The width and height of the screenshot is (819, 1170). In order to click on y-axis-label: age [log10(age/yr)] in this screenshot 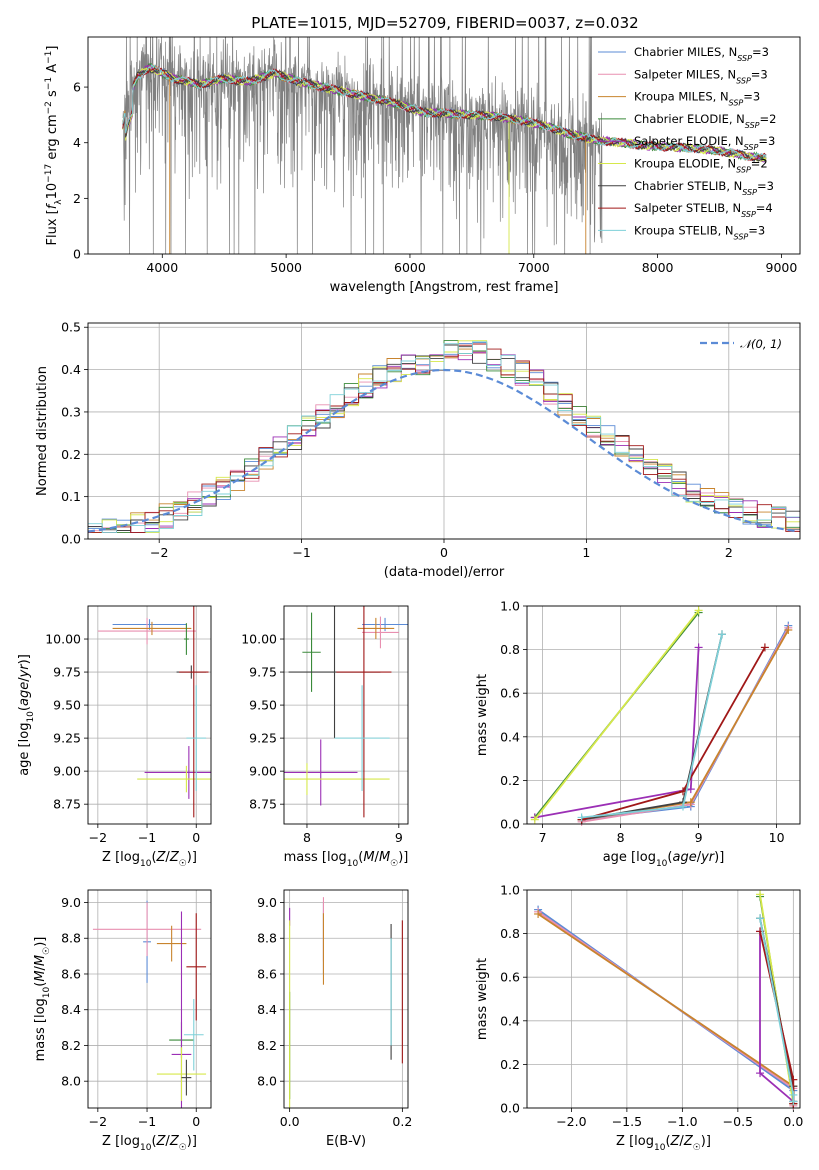, I will do `click(26, 715)`.